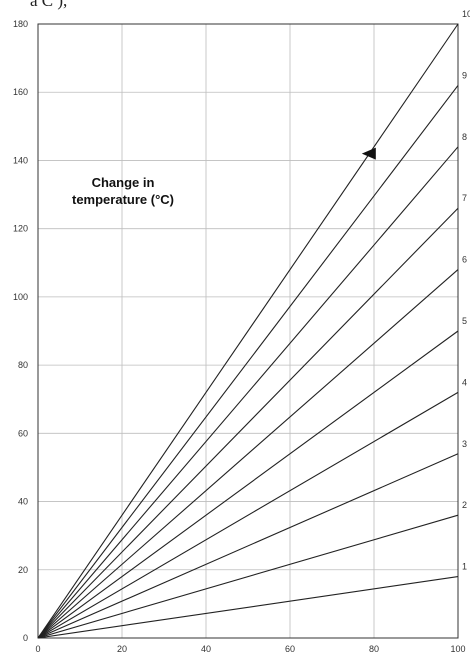  Describe the element at coordinates (466, 14) in the screenshot. I see `series-label-10: 10` at that location.